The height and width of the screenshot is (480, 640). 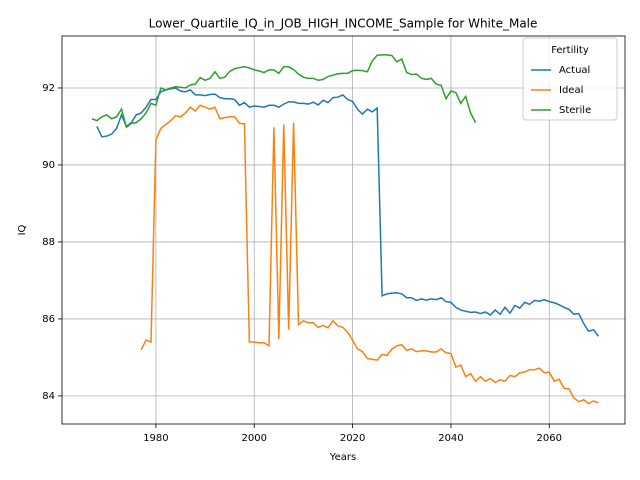 I want to click on data-line, so click(x=284, y=91).